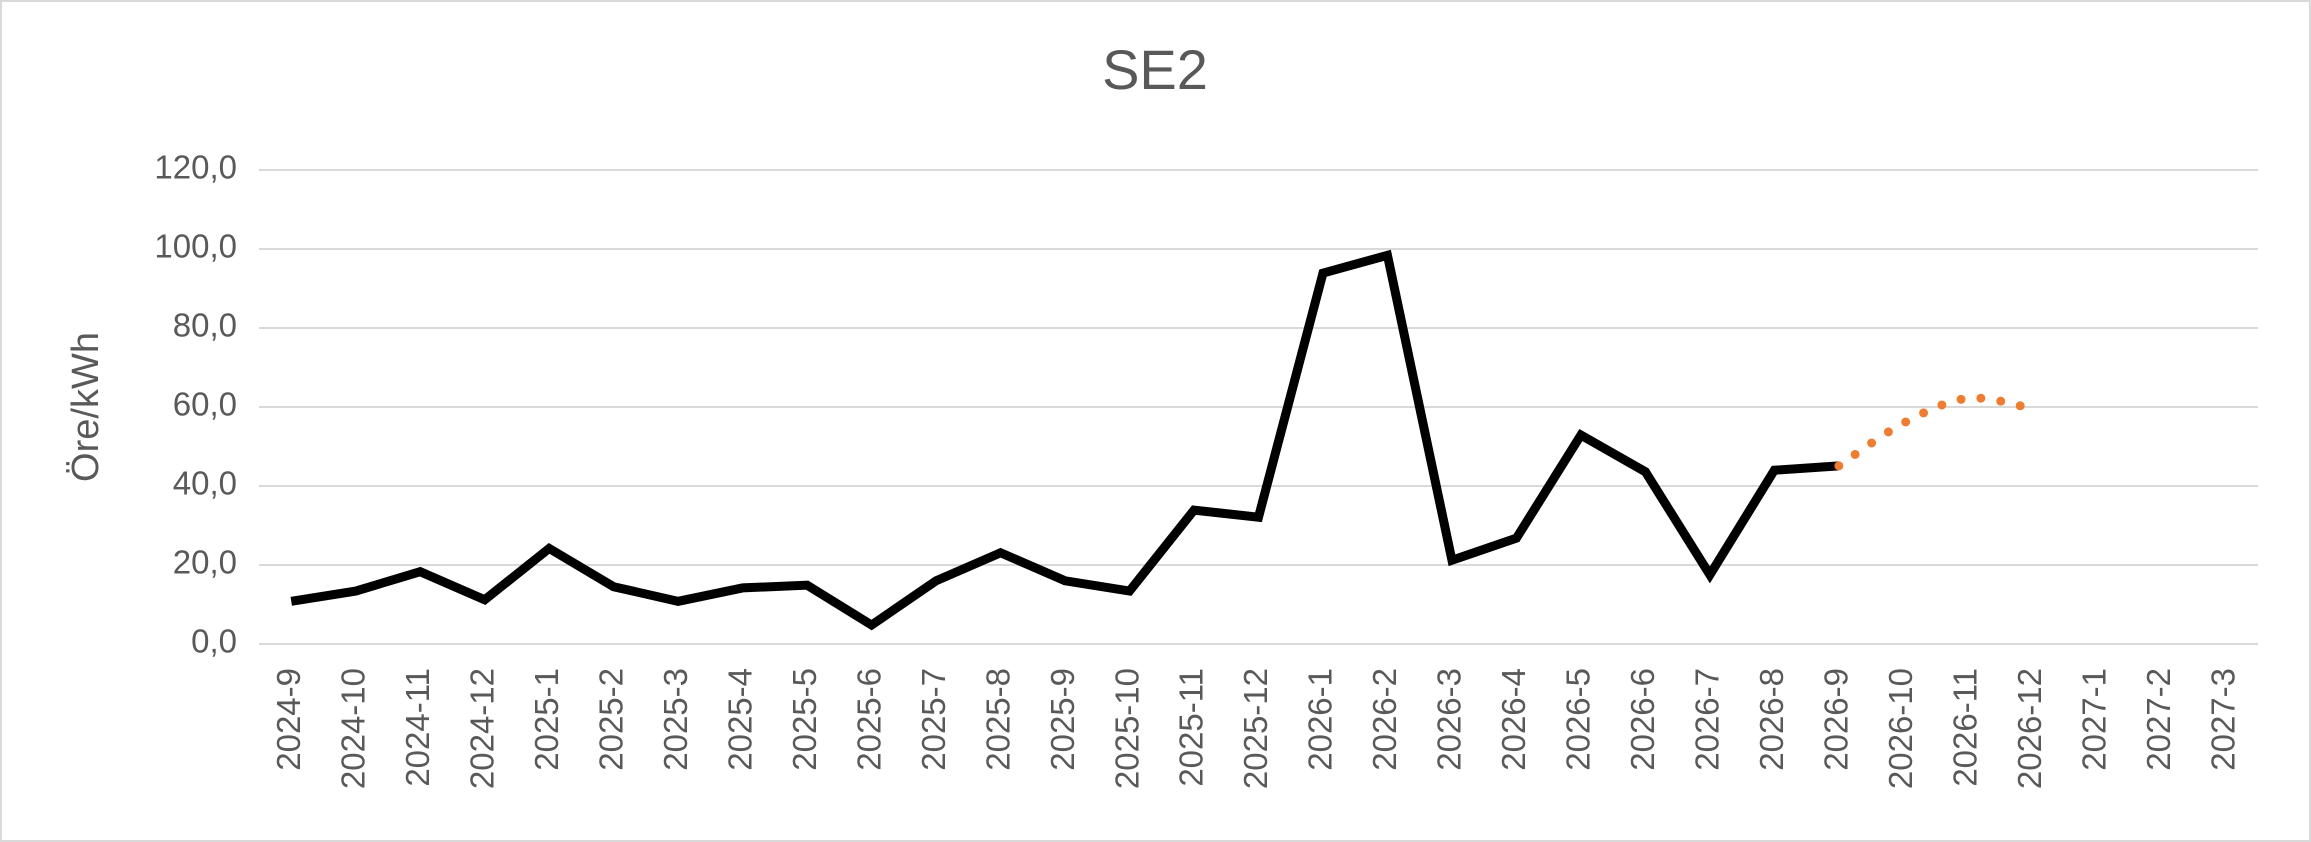 The image size is (2311, 842). What do you see at coordinates (352, 728) in the screenshot?
I see `x-tick-label: 2024-10` at bounding box center [352, 728].